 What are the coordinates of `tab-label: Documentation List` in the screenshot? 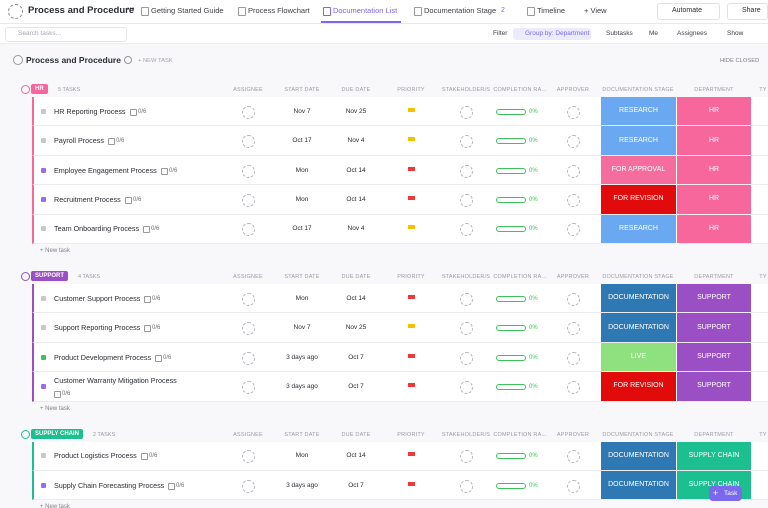 It's located at (365, 10).